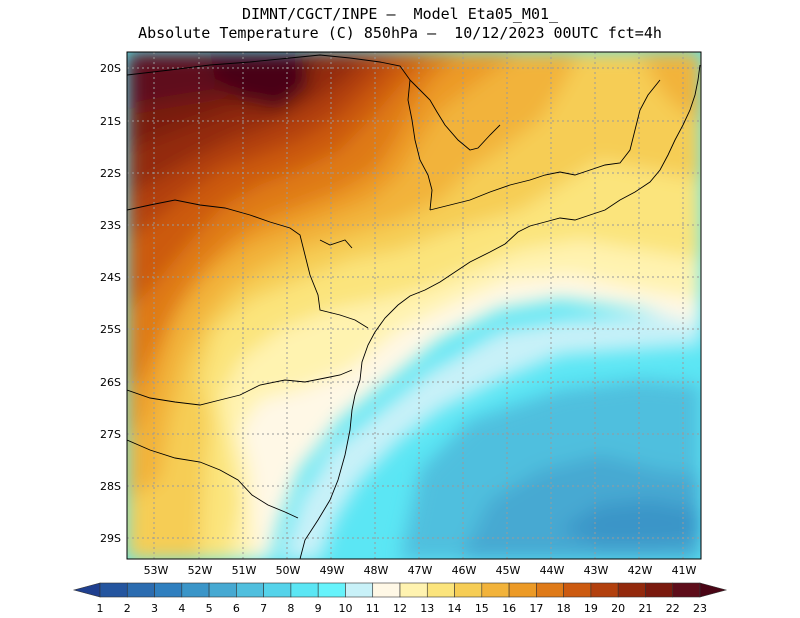 This screenshot has width=800, height=618. I want to click on lon-label: 51W, so click(244, 570).